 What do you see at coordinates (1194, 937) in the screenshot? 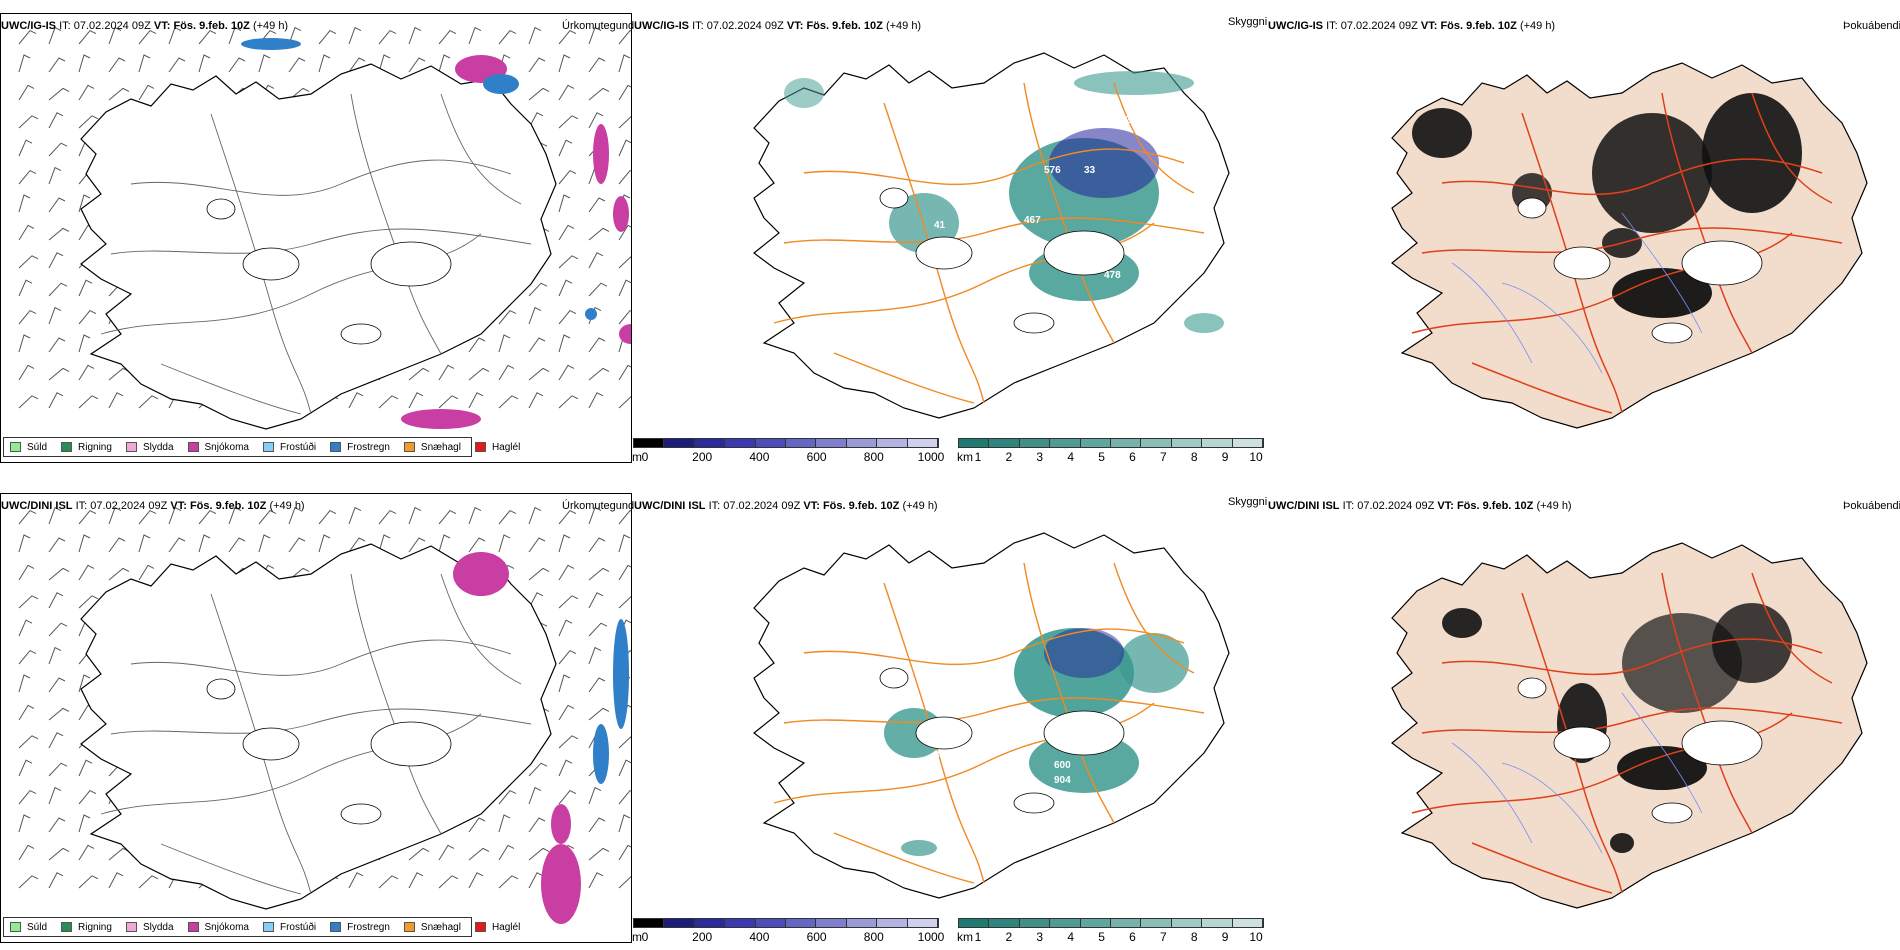
I see `colorbar-tick: 8` at bounding box center [1194, 937].